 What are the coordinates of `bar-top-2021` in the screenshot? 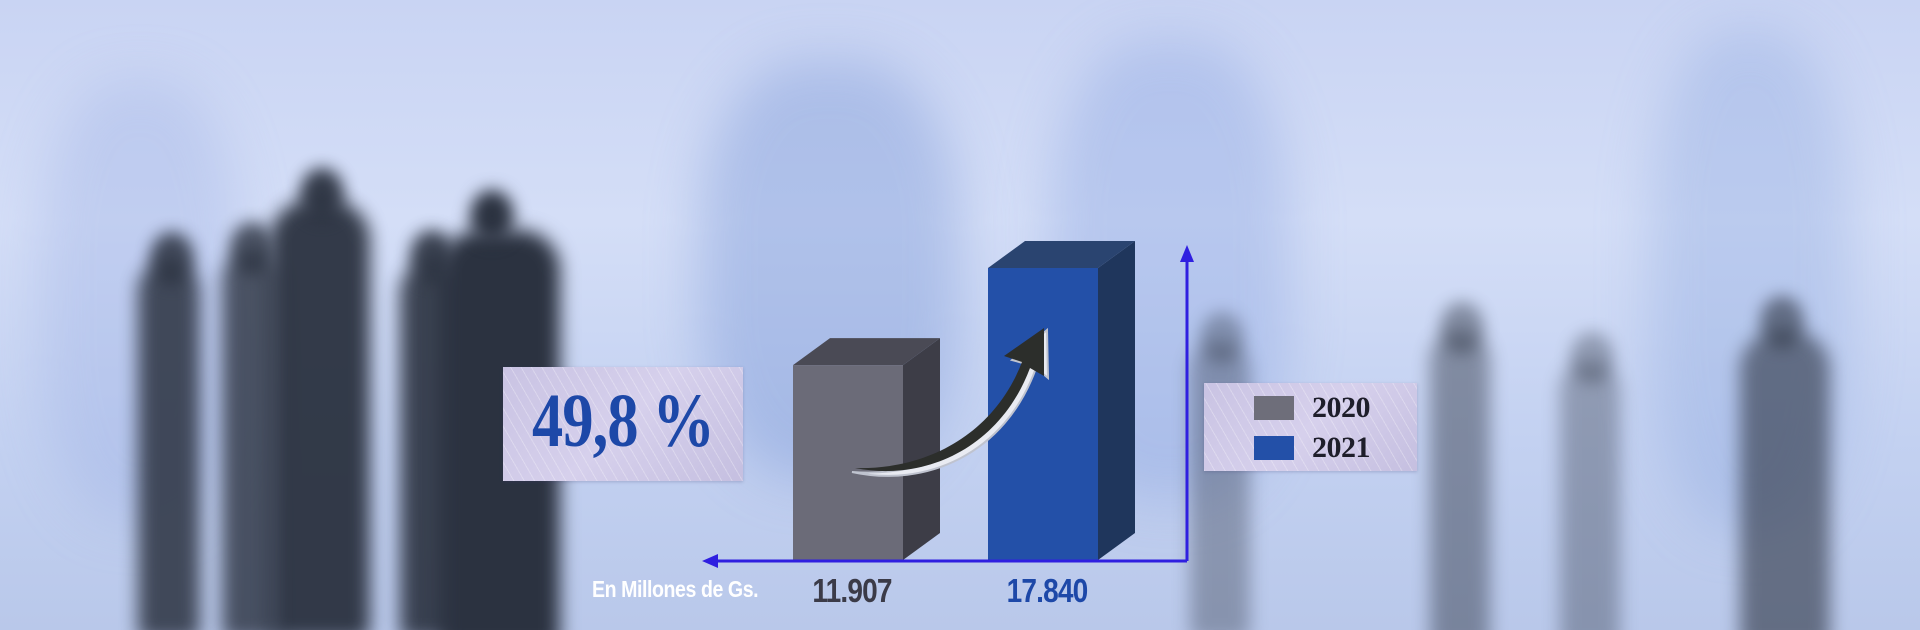 It's located at (1061, 254).